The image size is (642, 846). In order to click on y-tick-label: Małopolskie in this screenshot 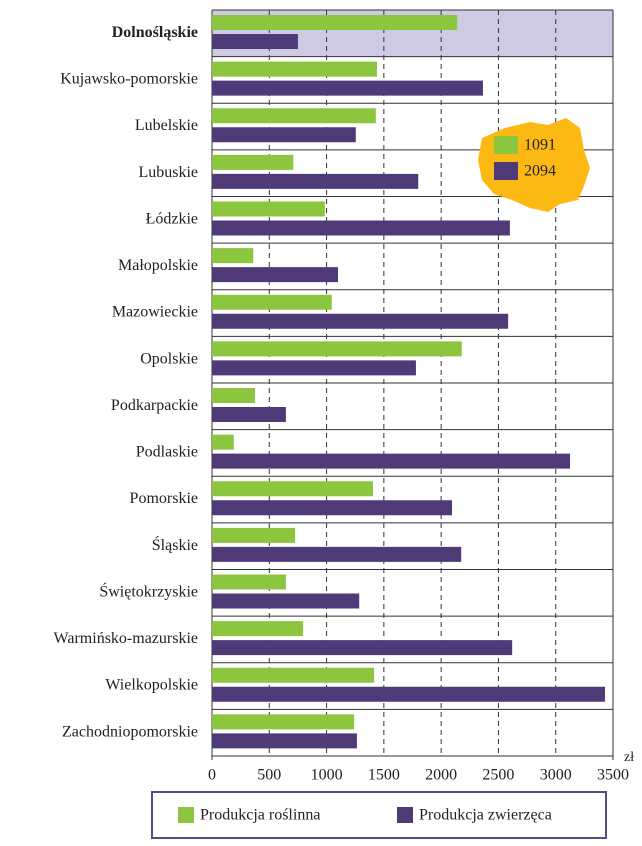, I will do `click(158, 265)`.